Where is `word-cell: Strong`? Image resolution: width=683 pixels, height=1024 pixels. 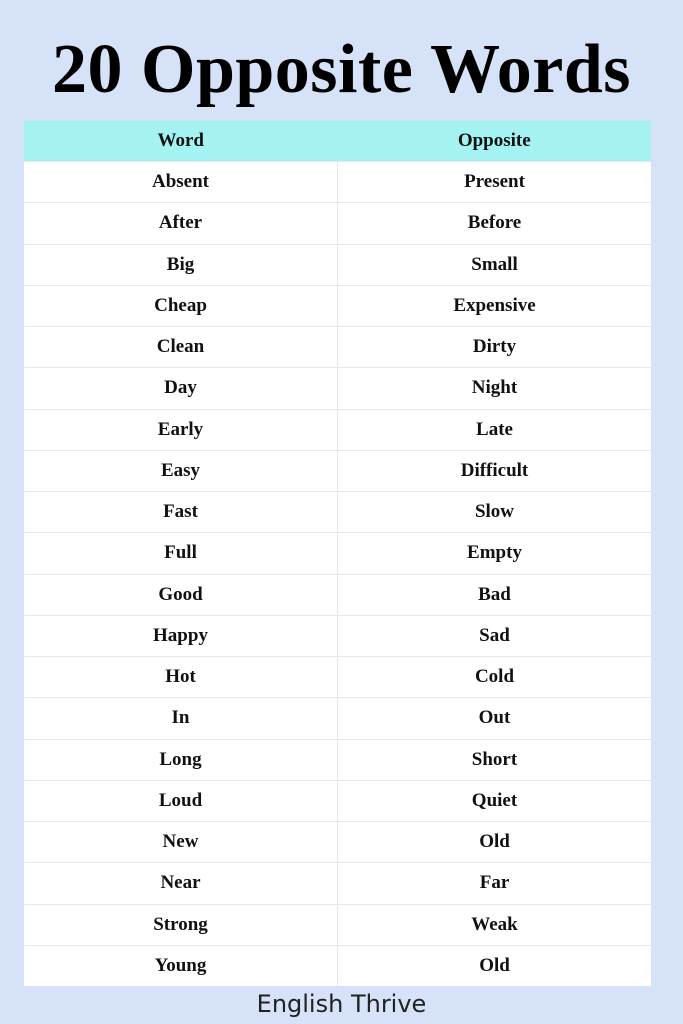 word-cell: Strong is located at coordinates (181, 924).